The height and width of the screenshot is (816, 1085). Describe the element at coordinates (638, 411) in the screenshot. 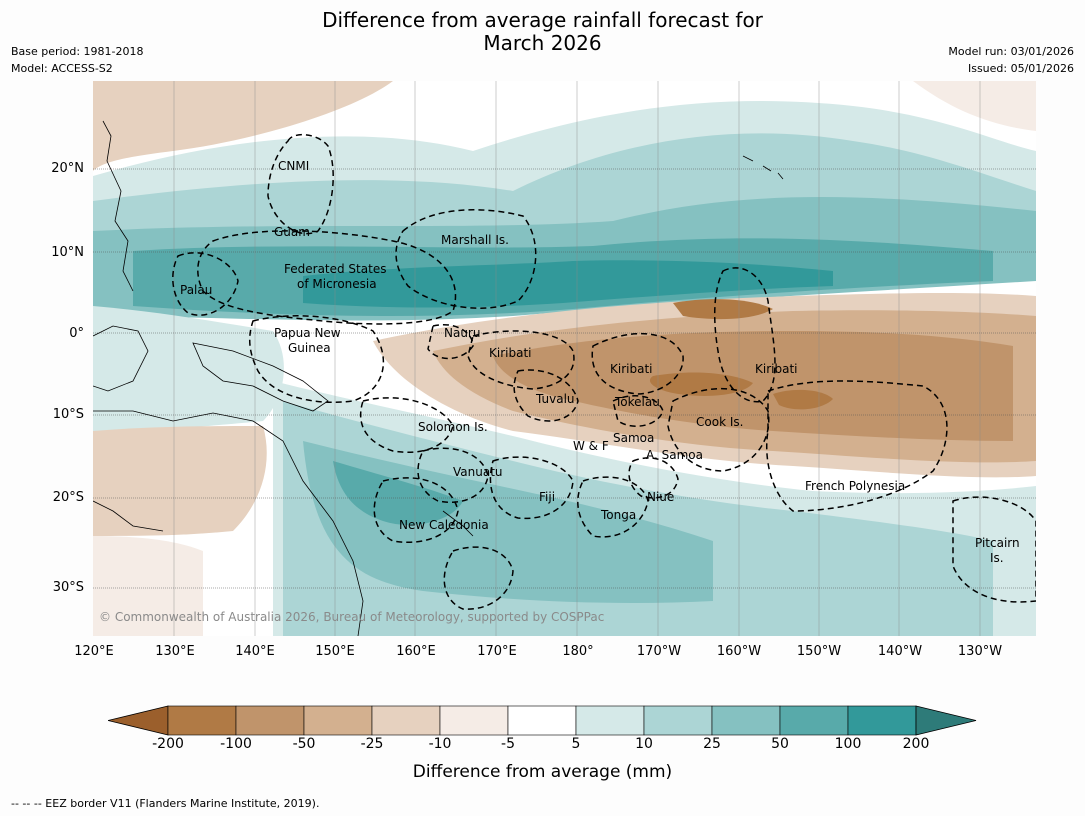

I see `eez-tokelau` at that location.